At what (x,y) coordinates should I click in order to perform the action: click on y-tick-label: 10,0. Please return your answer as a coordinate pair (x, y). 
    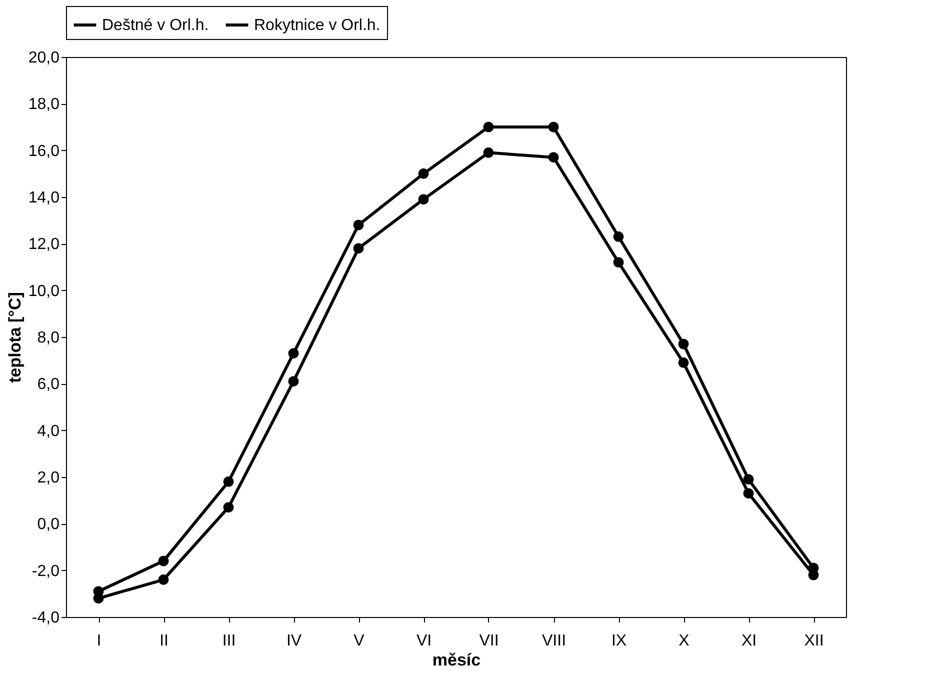
    Looking at the image, I should click on (44, 291).